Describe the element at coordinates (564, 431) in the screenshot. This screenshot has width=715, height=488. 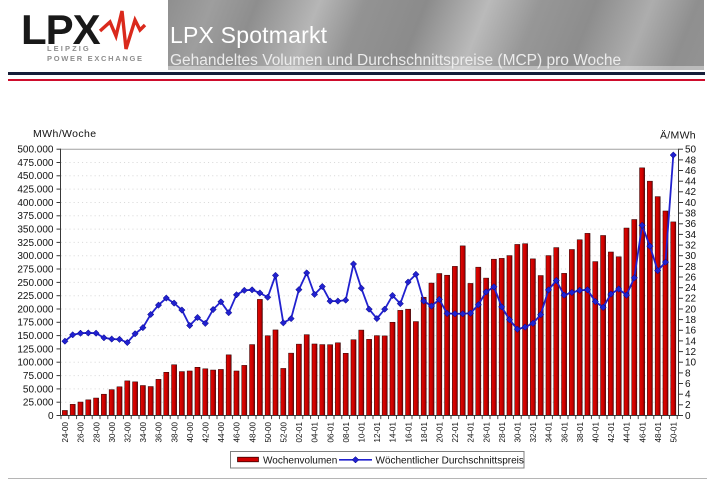
I see `svg-text: 36-01` at that location.